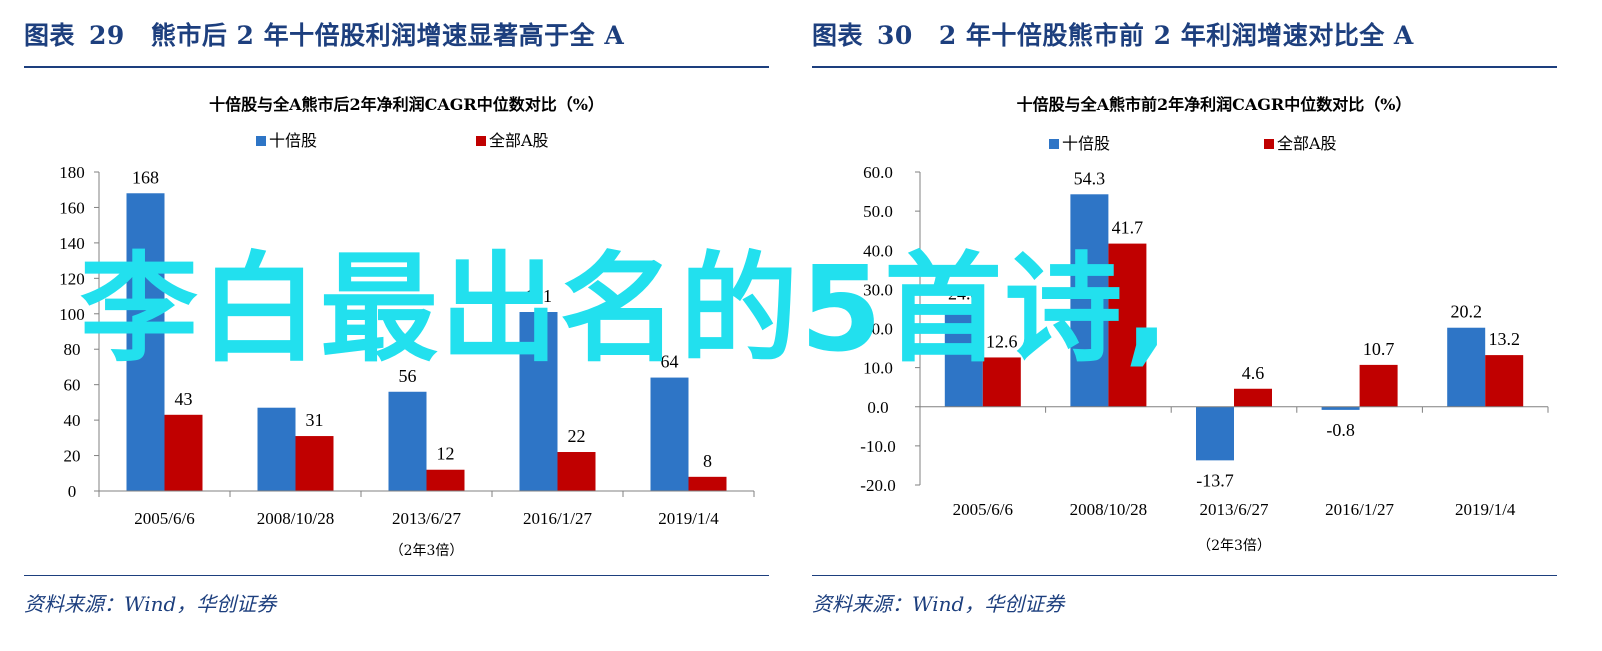 The height and width of the screenshot is (651, 1602). What do you see at coordinates (877, 407) in the screenshot?
I see `y-tick-label: 0.0` at bounding box center [877, 407].